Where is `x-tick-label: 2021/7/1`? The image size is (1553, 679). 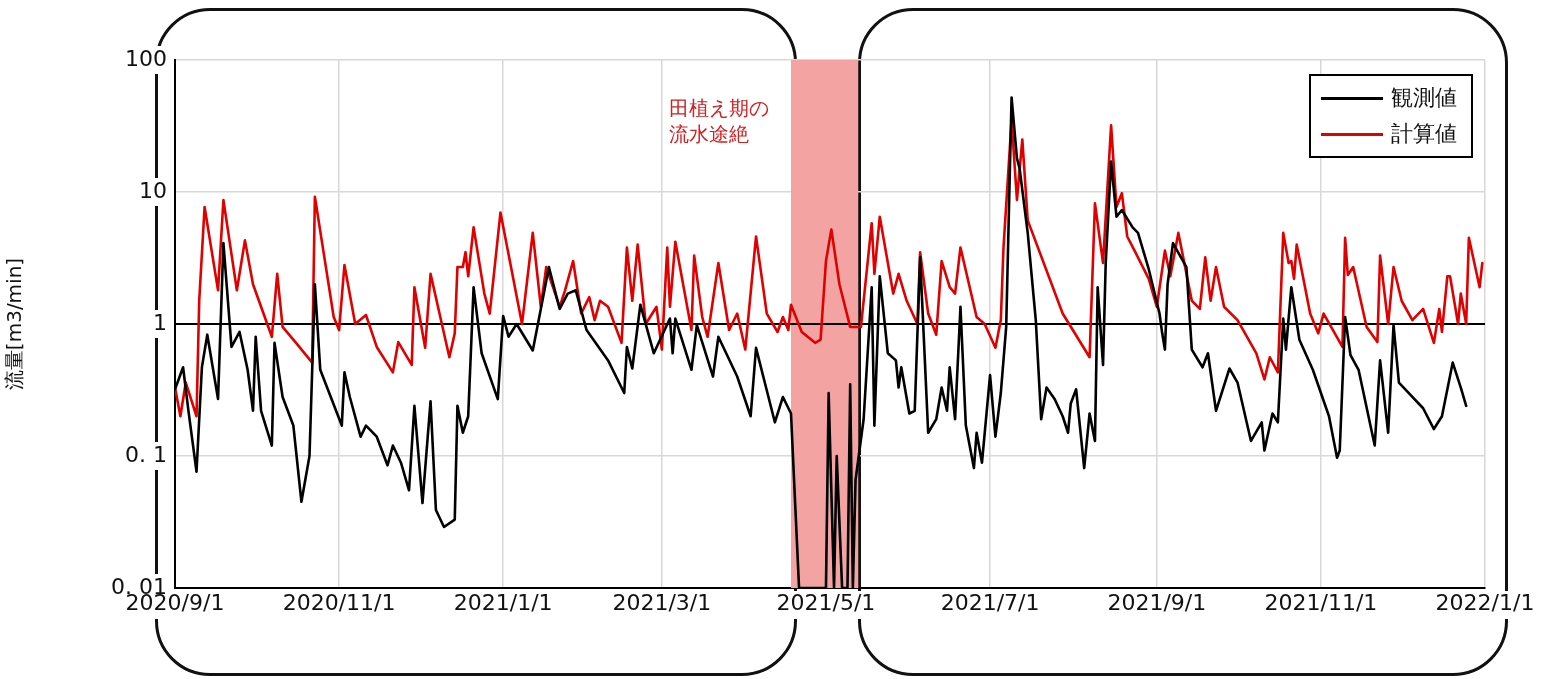 x-tick-label: 2021/7/1 is located at coordinates (990, 602).